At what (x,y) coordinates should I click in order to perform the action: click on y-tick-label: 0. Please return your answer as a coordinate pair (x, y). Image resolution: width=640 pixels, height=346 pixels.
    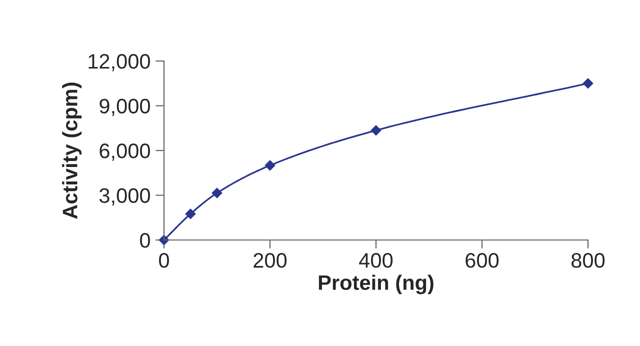
    Looking at the image, I should click on (145, 240).